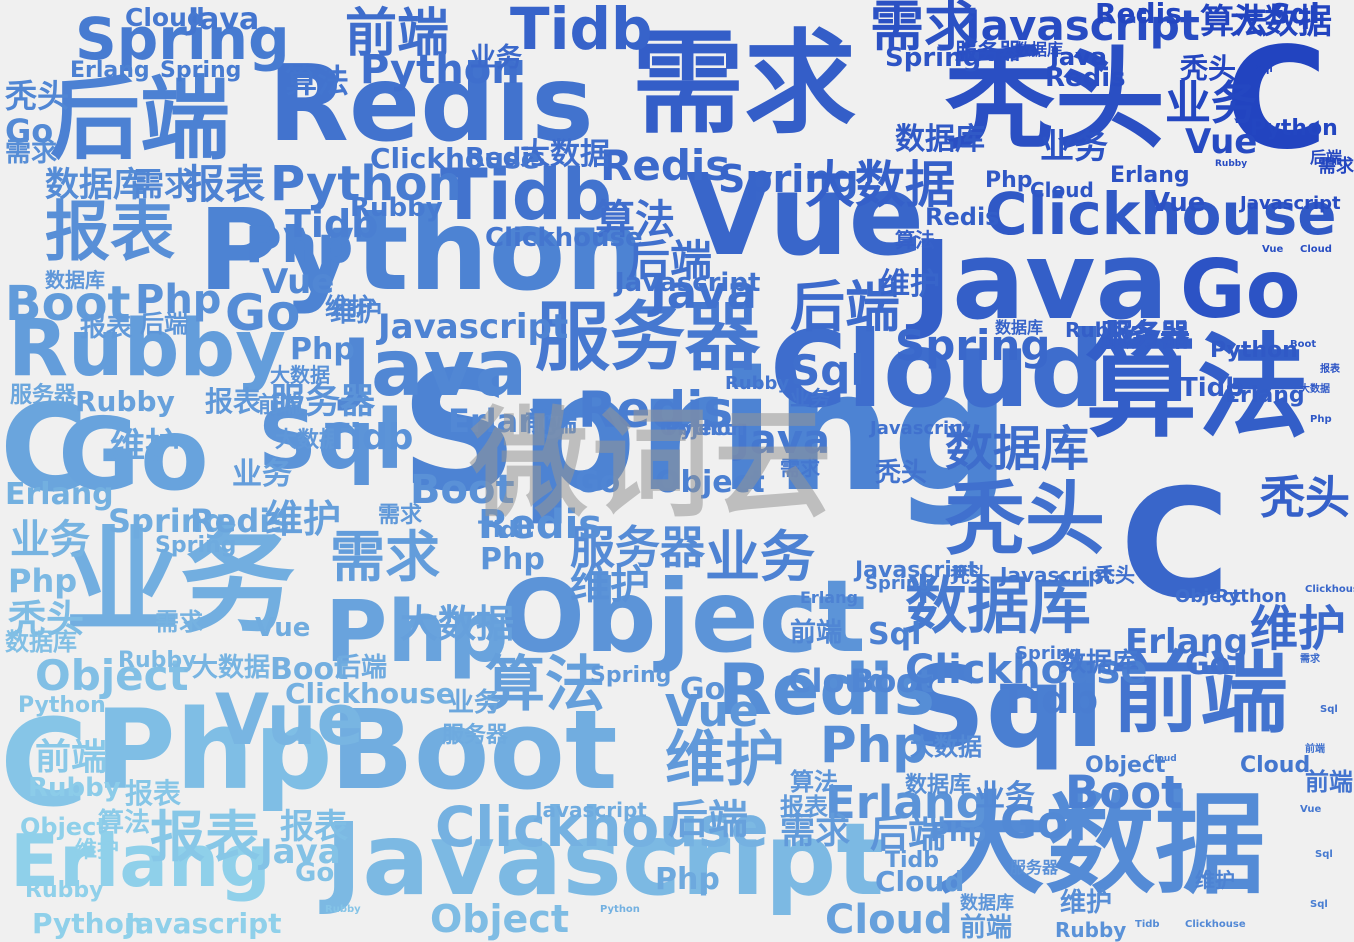 The height and width of the screenshot is (942, 1354). I want to click on cloud-word: Erlang, so click(59, 494).